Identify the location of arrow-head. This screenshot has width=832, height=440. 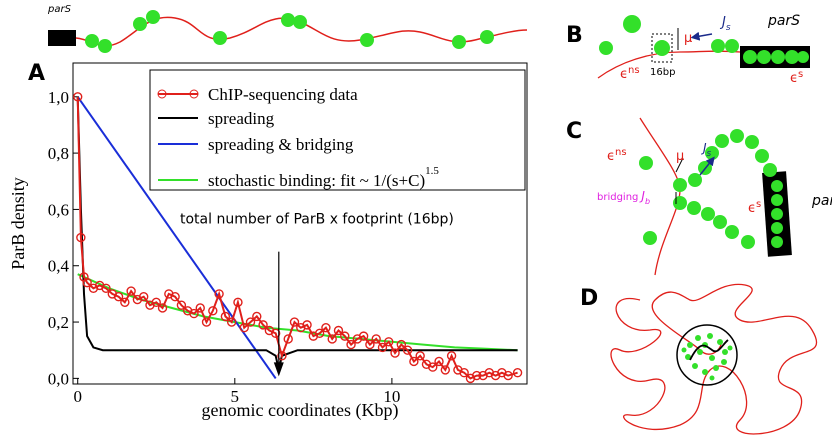
(278, 369).